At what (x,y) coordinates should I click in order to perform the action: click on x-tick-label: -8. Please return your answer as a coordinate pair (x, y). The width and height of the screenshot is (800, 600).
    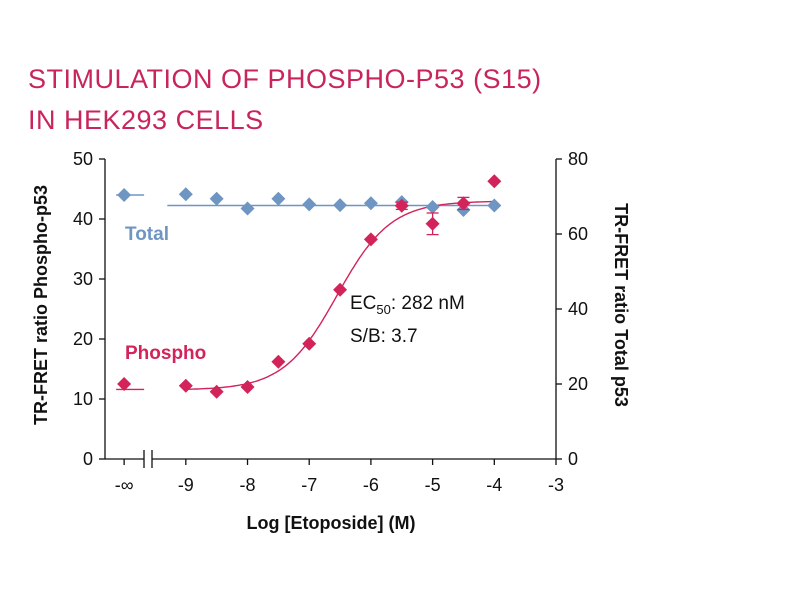
    Looking at the image, I should click on (248, 485).